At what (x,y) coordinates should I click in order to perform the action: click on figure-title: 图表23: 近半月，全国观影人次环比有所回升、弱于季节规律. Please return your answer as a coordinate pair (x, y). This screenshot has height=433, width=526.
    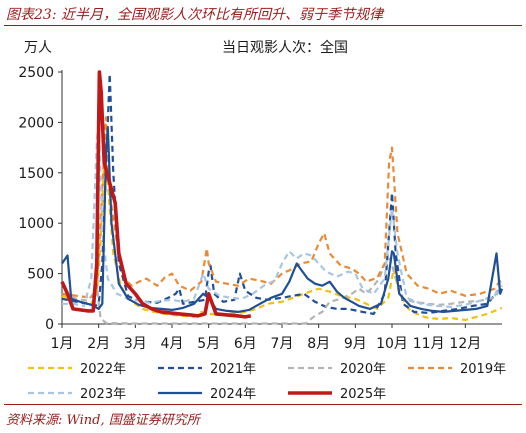
    Looking at the image, I should click on (194, 15).